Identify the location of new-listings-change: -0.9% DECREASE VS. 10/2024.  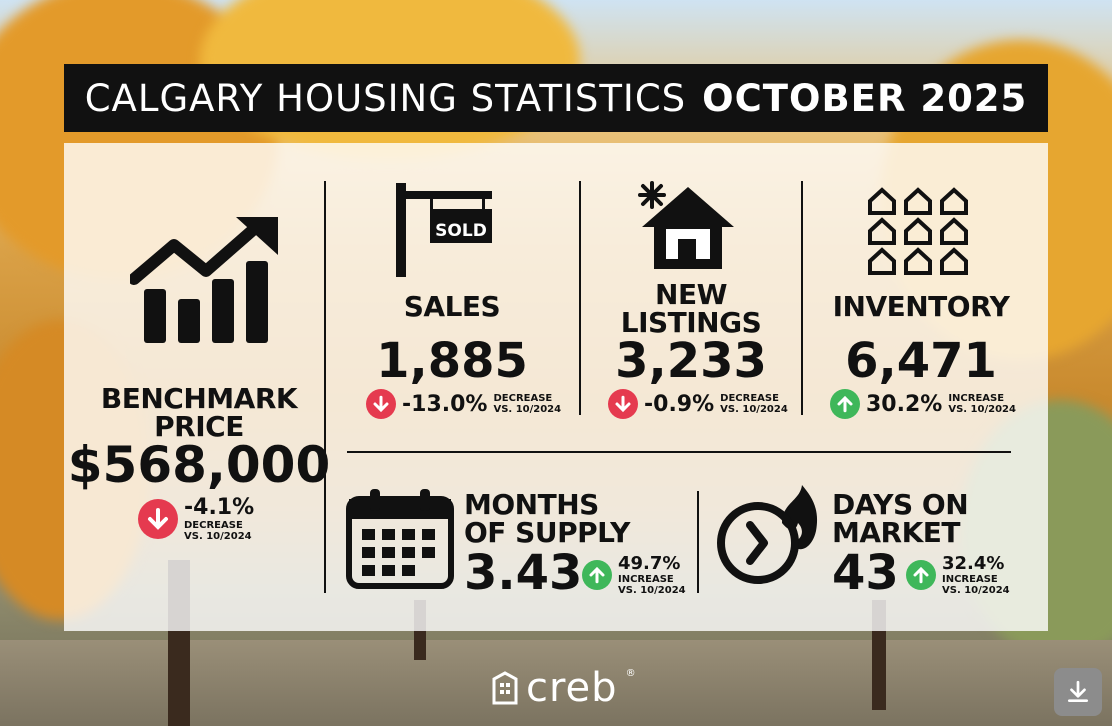
(698, 404).